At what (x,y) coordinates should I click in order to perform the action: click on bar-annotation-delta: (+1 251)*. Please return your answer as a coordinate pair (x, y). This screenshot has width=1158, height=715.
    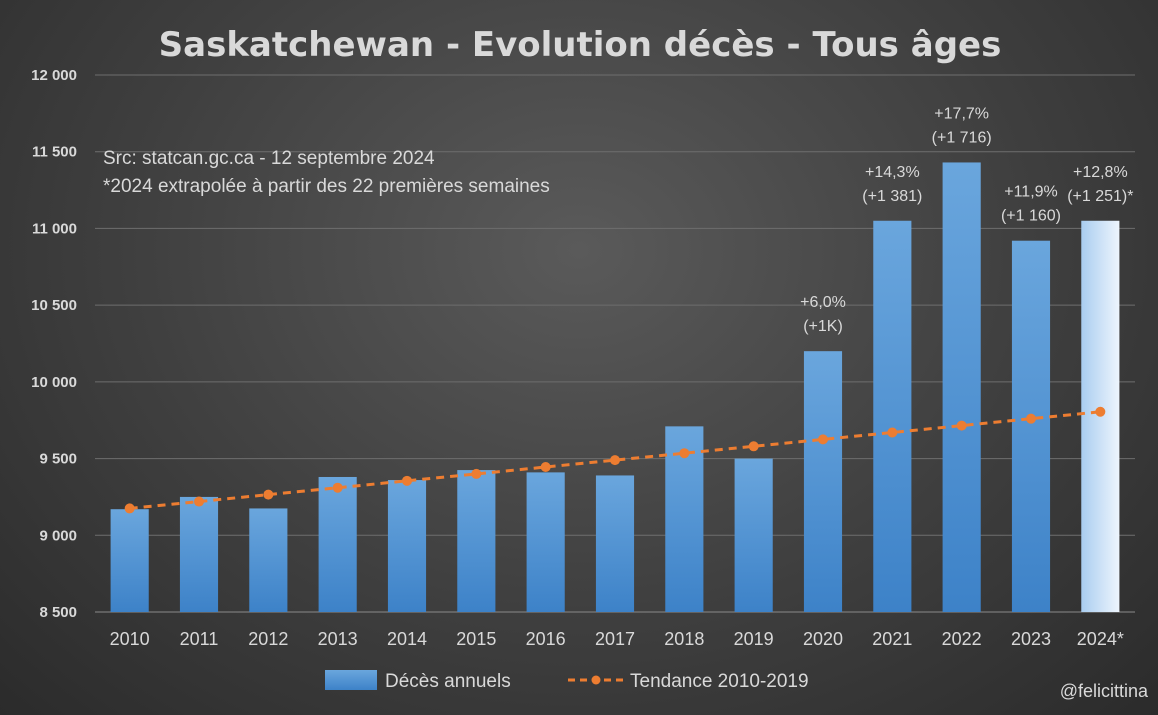
    Looking at the image, I should click on (1100, 196).